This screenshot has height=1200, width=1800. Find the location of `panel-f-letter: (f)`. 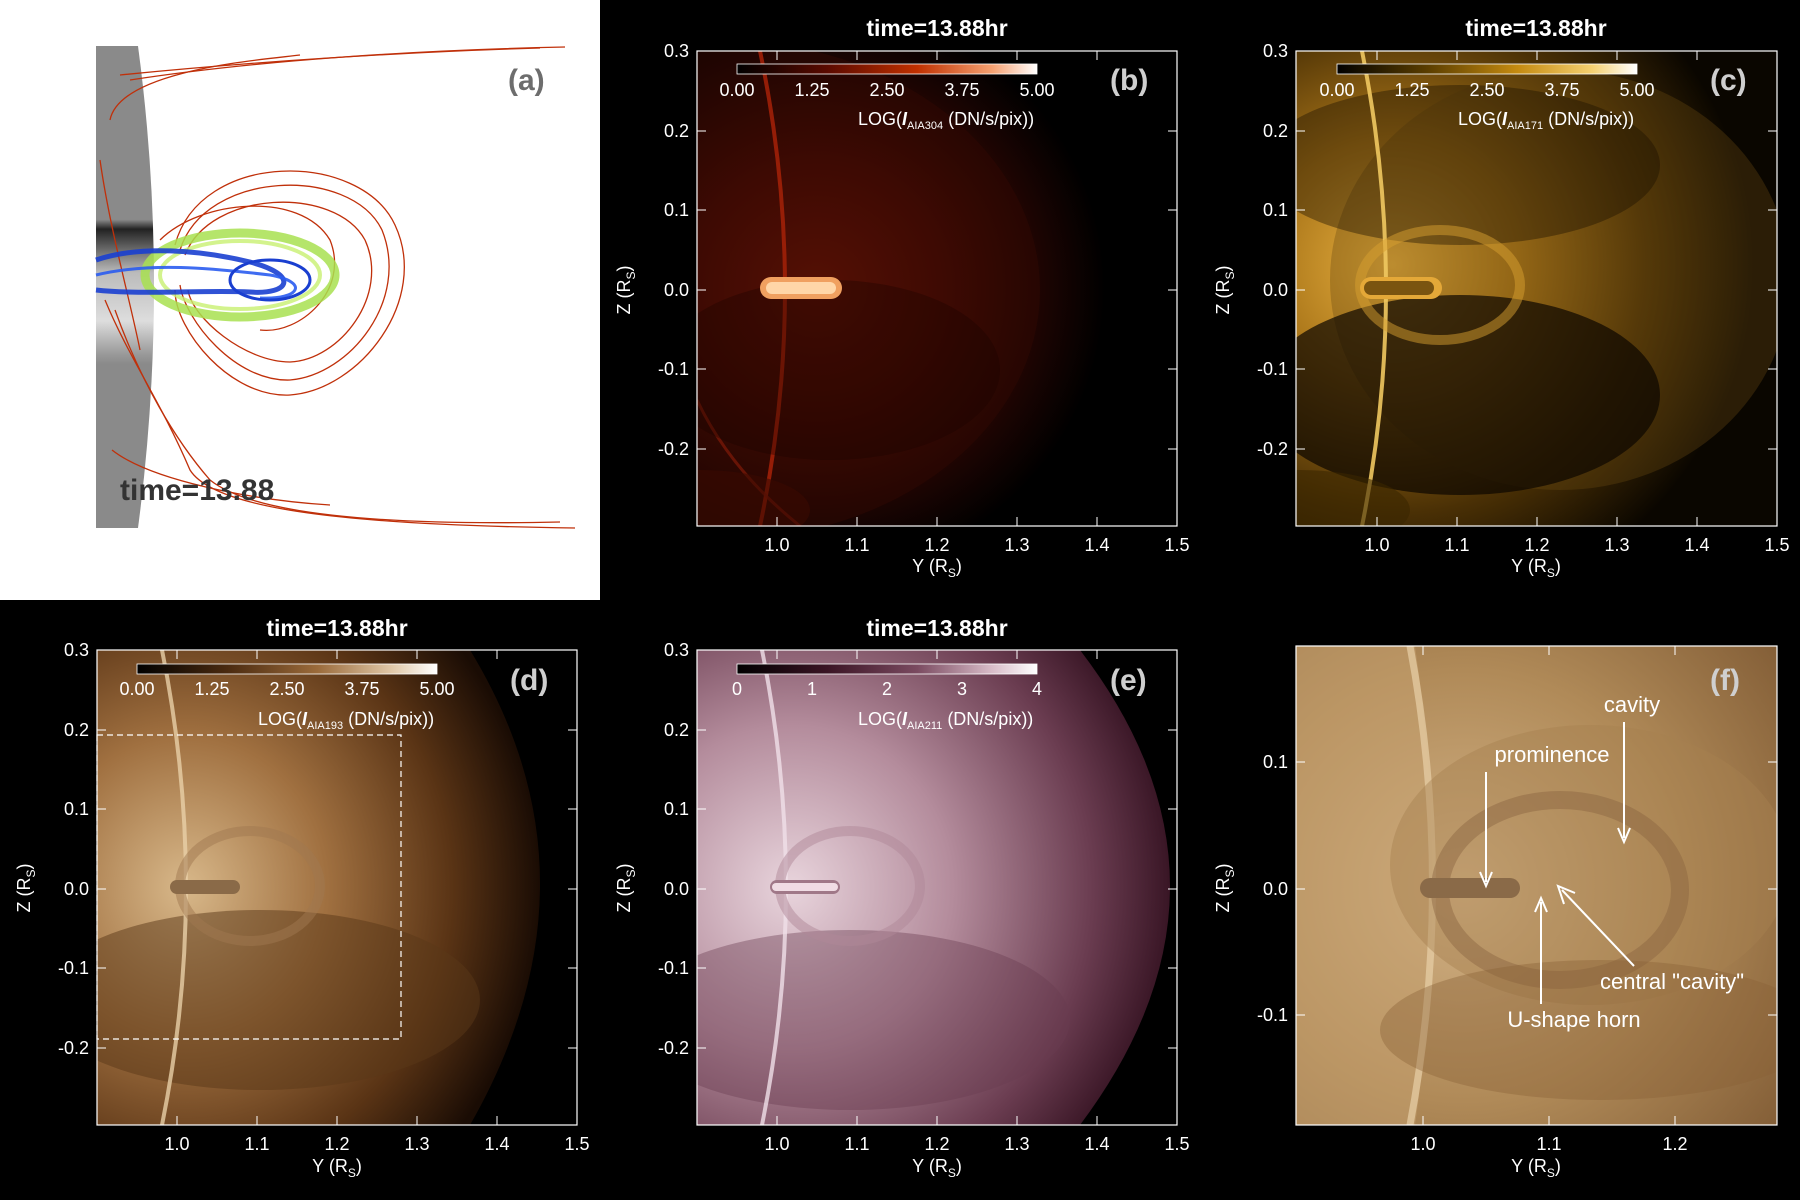

panel-f-letter: (f) is located at coordinates (1725, 680).